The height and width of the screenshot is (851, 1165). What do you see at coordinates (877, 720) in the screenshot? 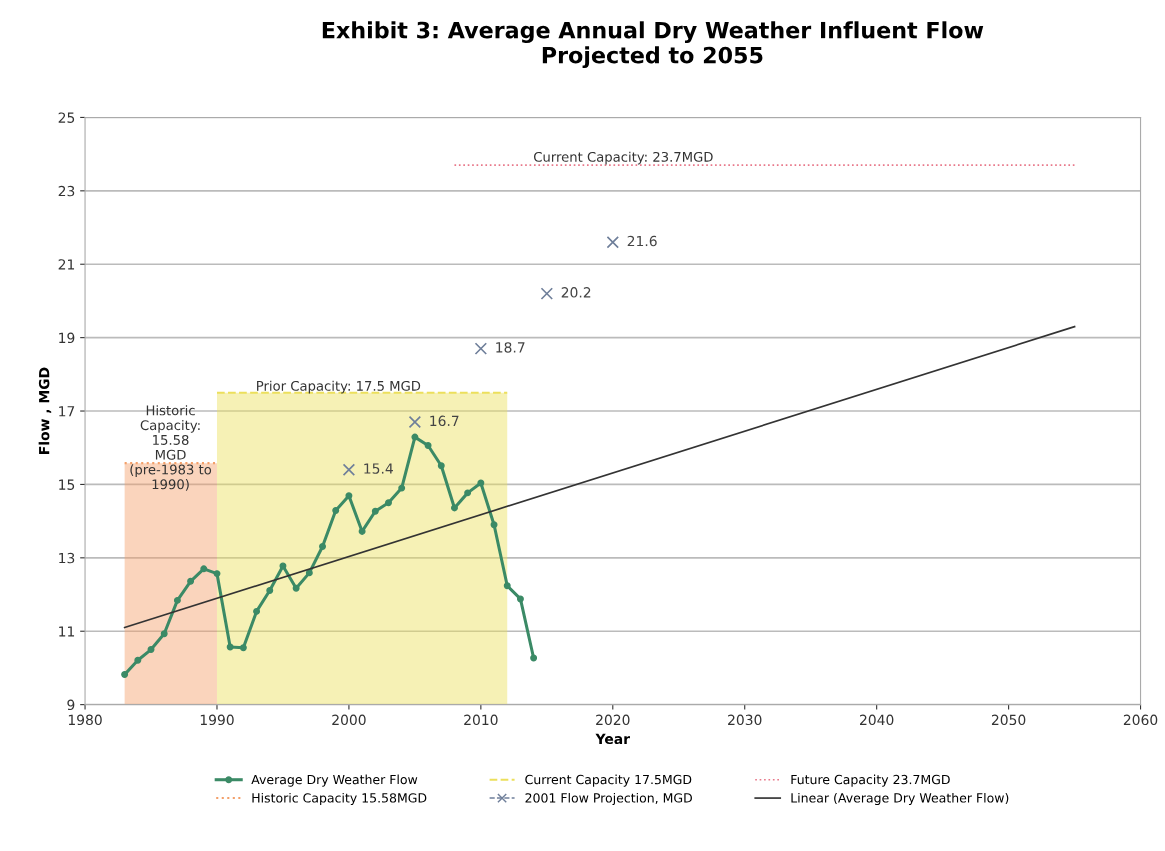
I see `x-tick-label: 2040` at bounding box center [877, 720].